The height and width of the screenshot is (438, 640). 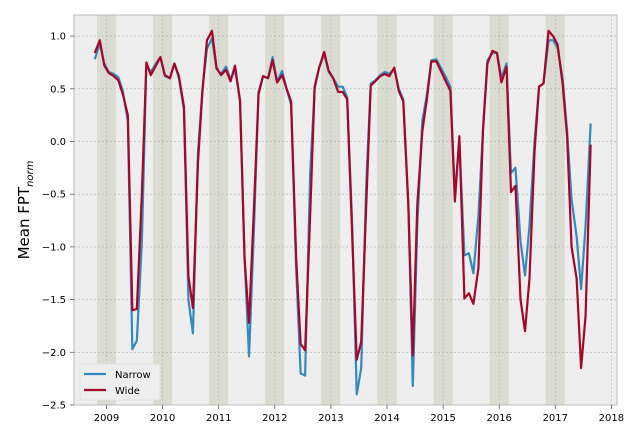 What do you see at coordinates (58, 89) in the screenshot?
I see `y-tick-label-6: 0.5` at bounding box center [58, 89].